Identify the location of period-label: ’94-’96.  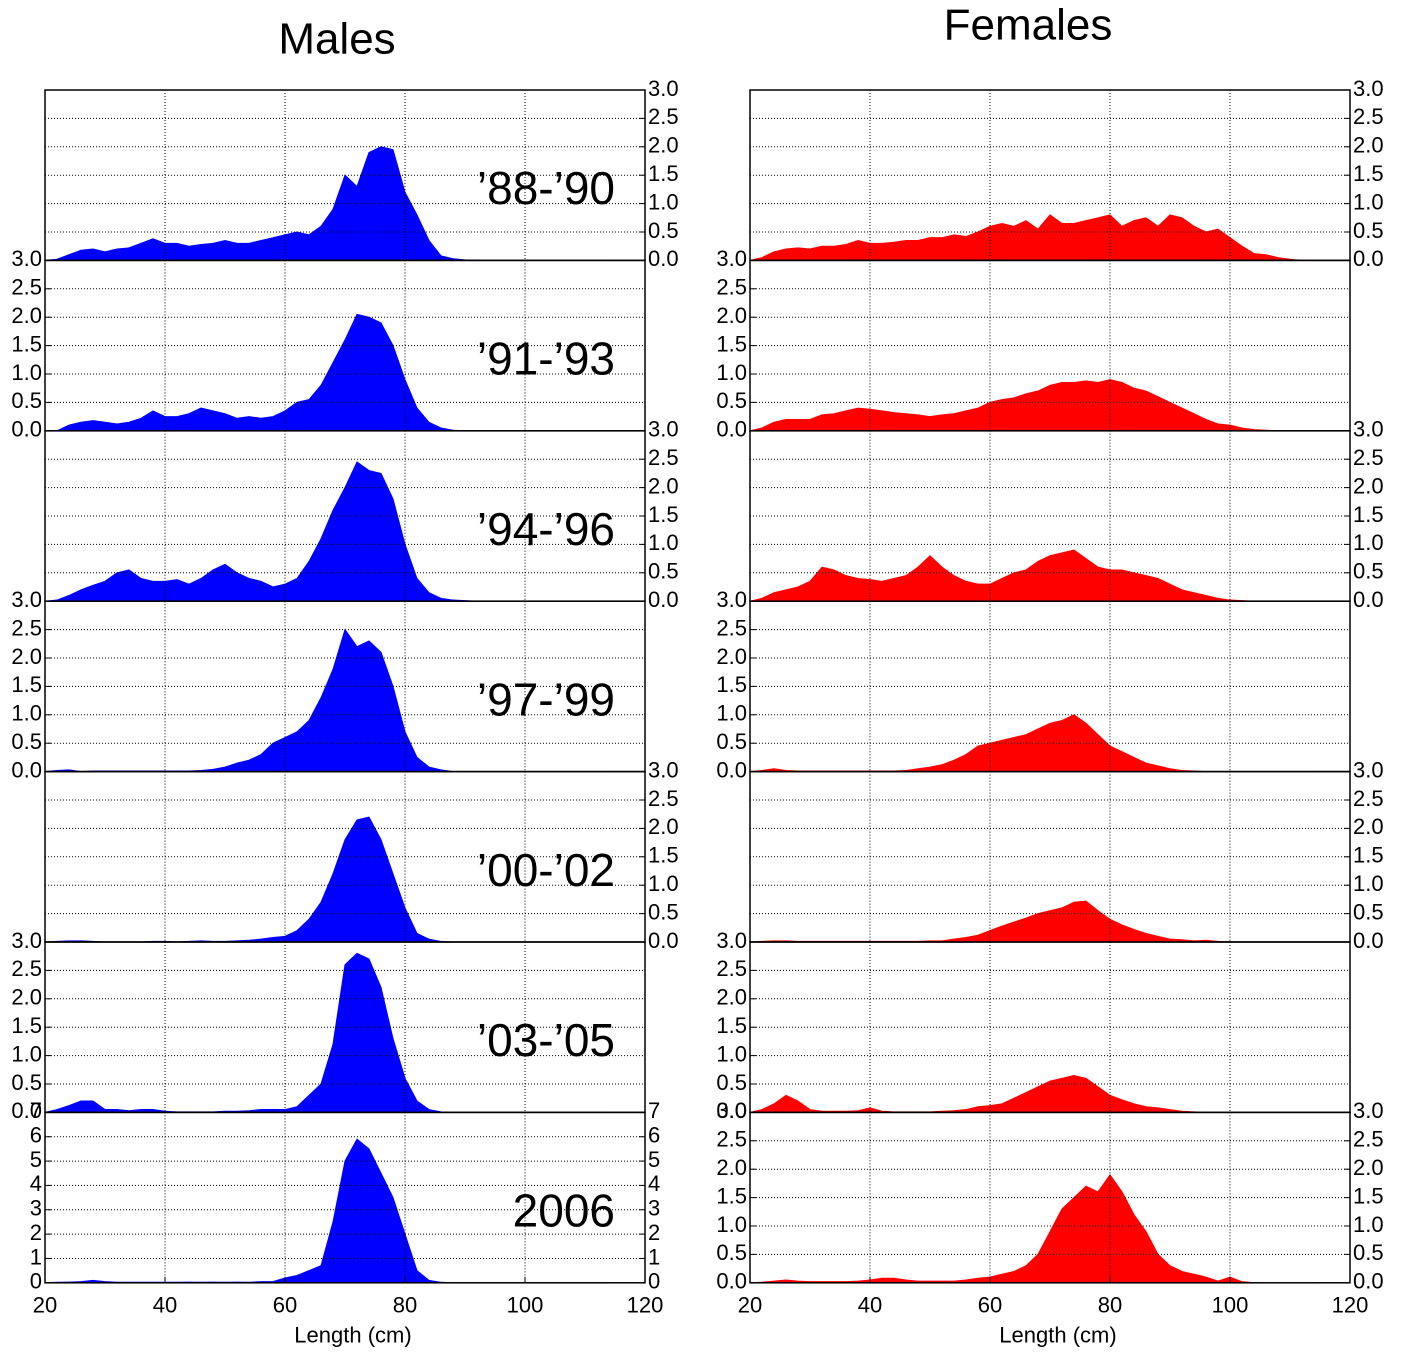
(546, 529).